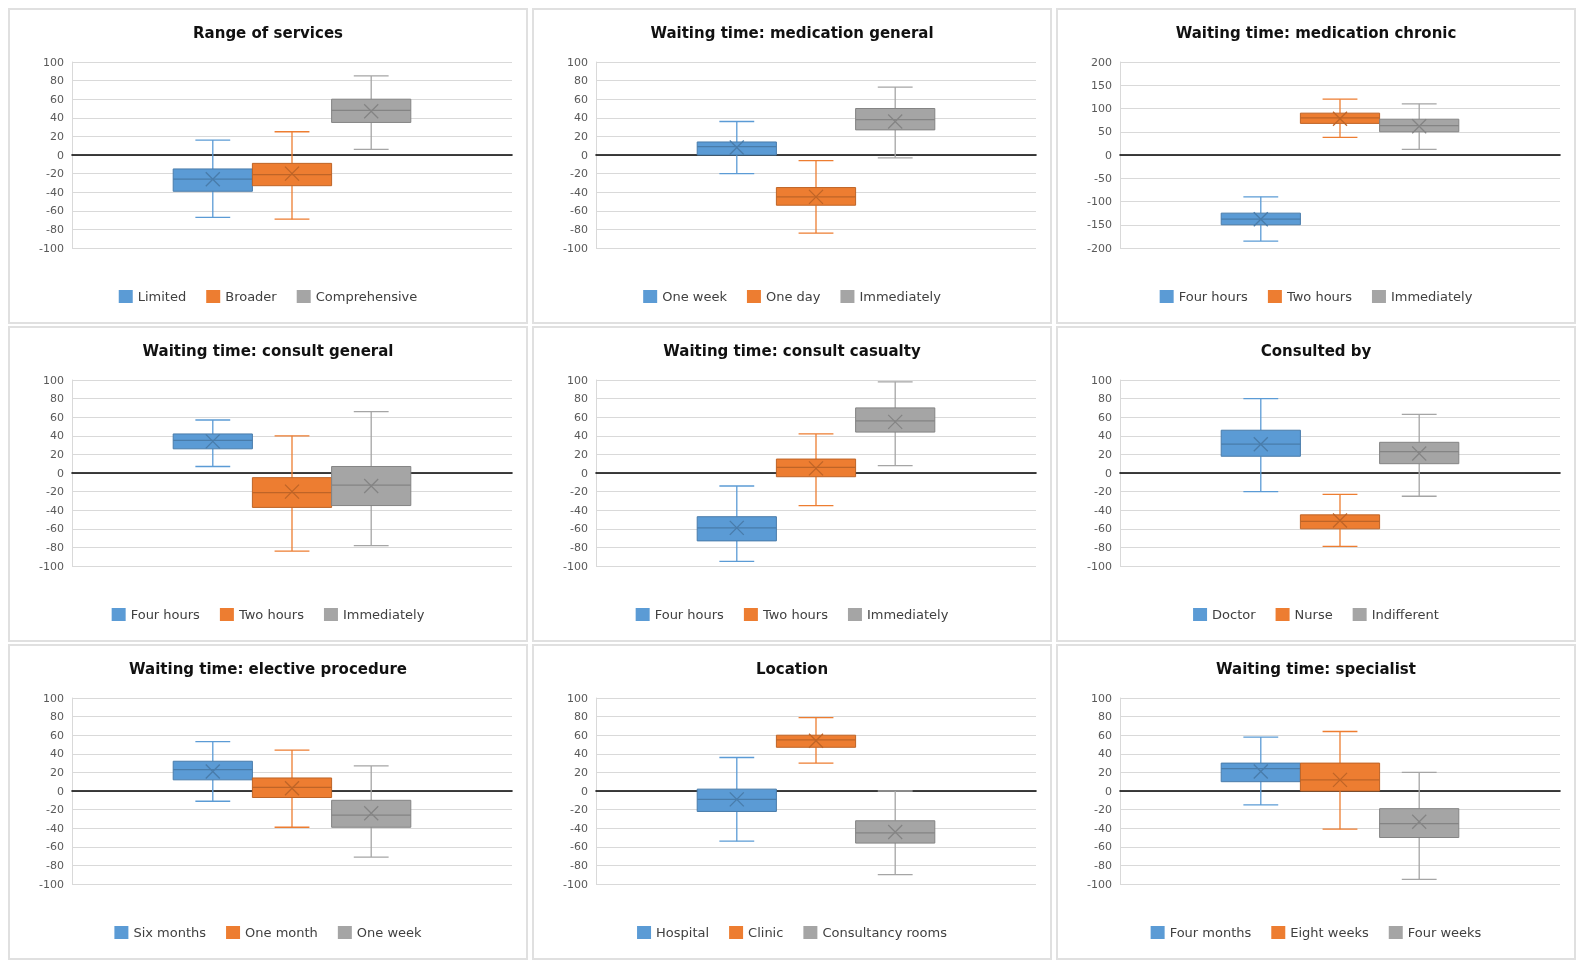 This screenshot has width=1593, height=974. I want to click on chart-title: Waiting time: consult general, so click(268, 350).